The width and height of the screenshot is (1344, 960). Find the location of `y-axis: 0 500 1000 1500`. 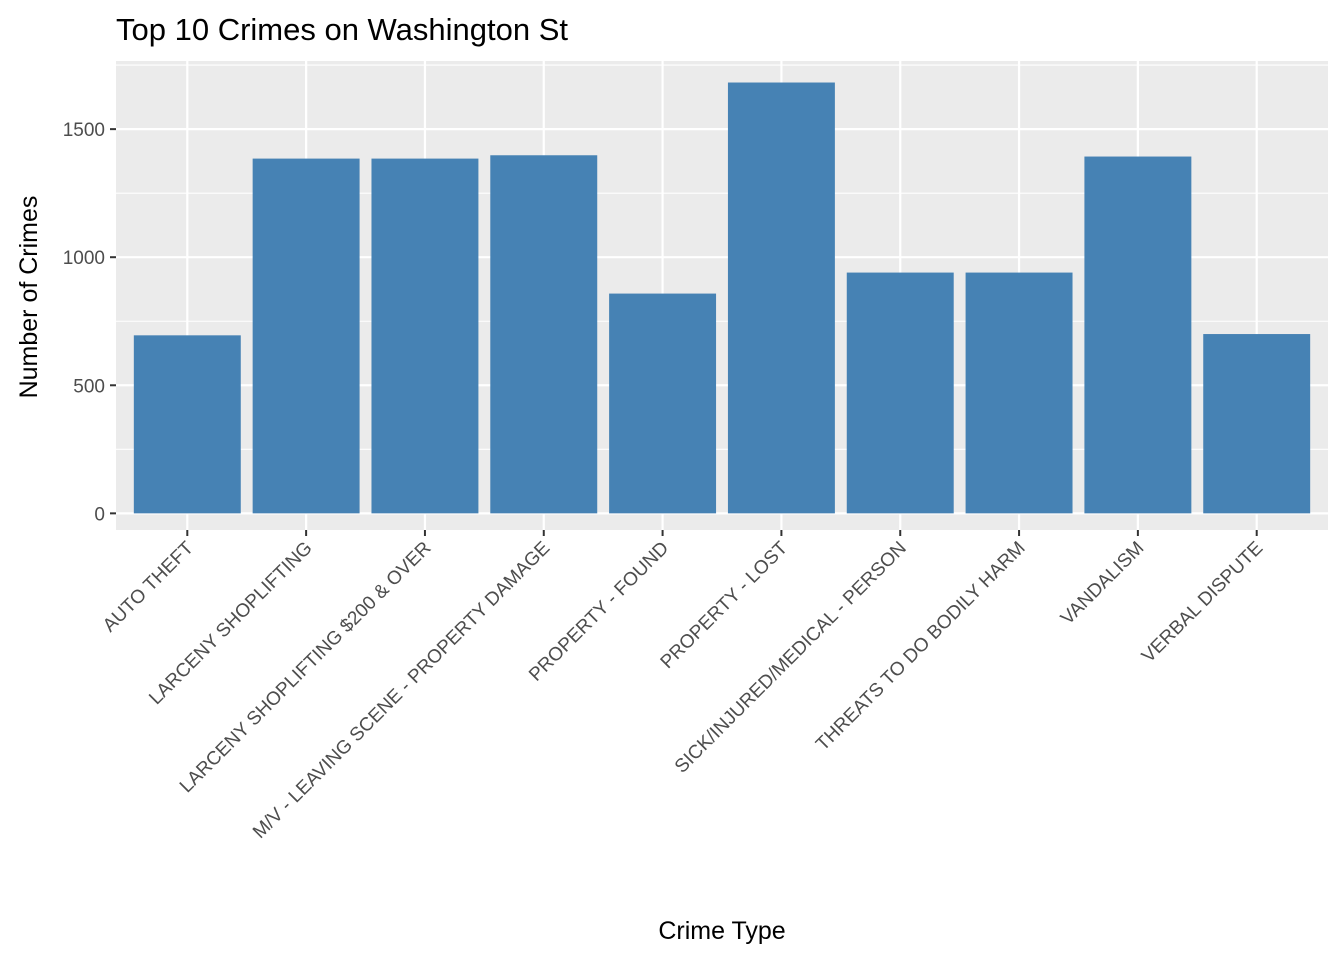

y-axis: 0 500 1000 1500 is located at coordinates (89, 322).